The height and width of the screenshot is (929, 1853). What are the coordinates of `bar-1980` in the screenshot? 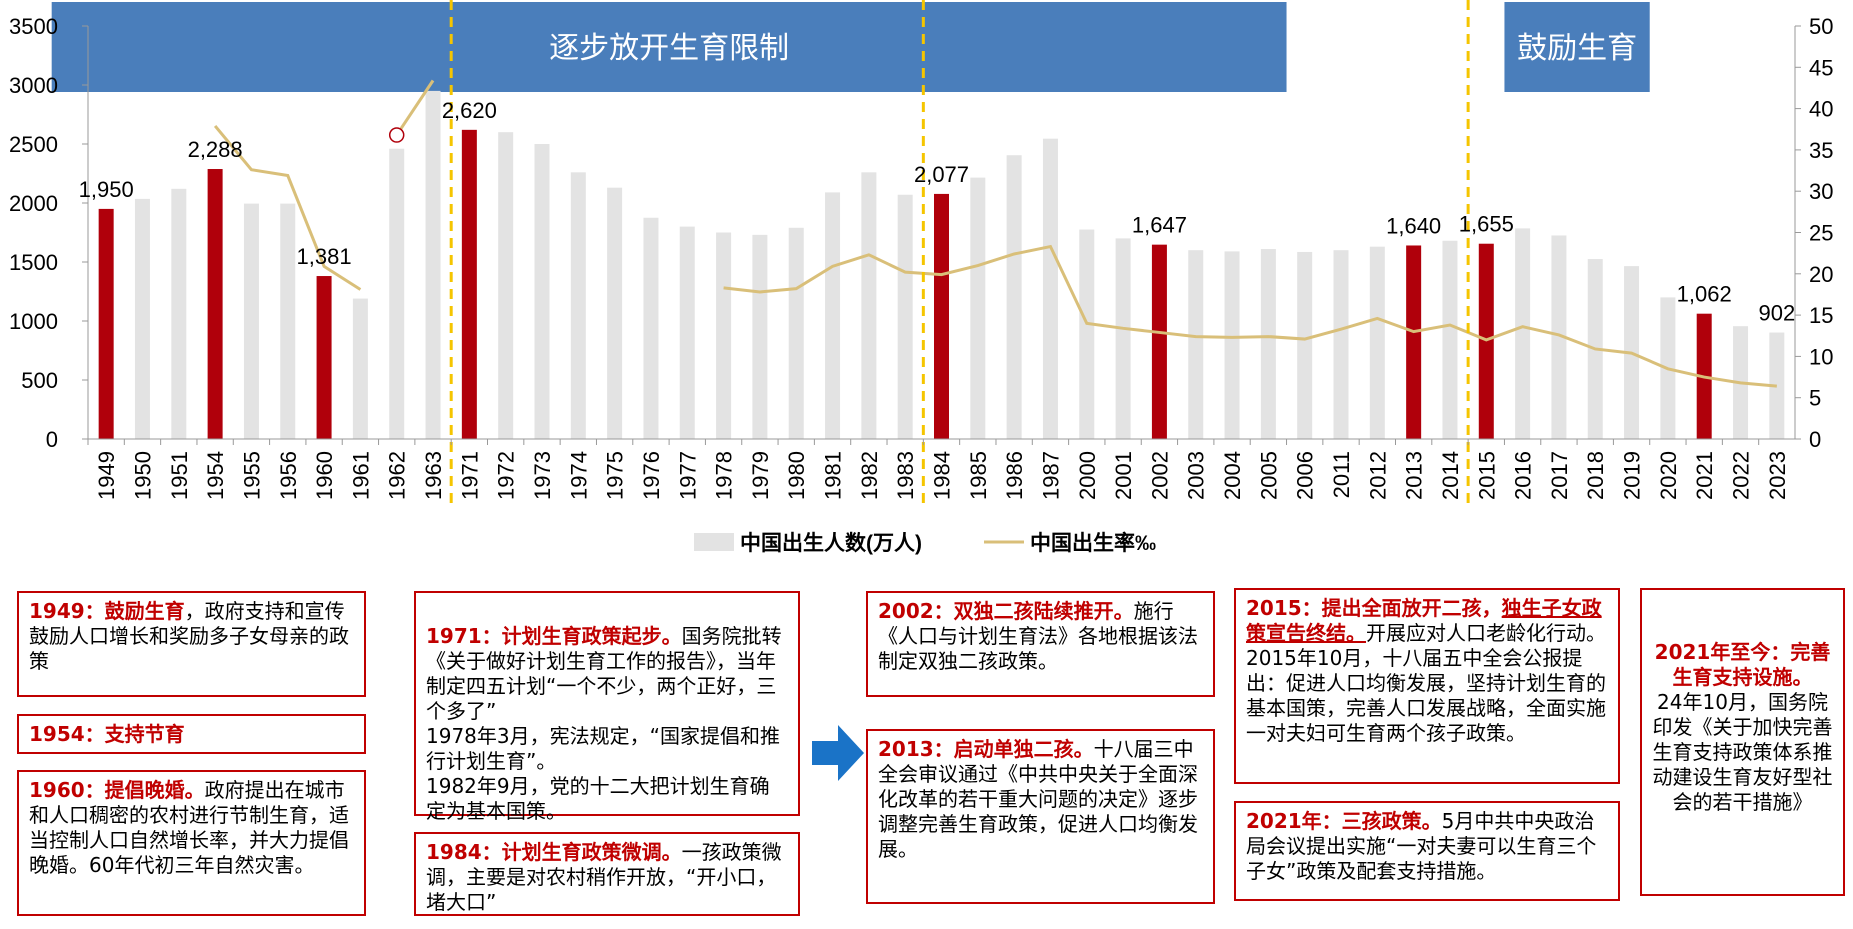 It's located at (796, 333).